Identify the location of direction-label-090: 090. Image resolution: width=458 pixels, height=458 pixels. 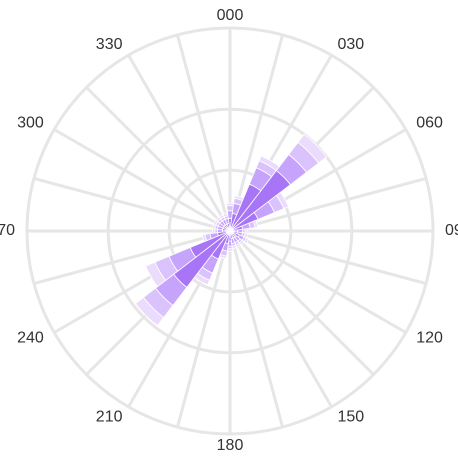
(451, 230).